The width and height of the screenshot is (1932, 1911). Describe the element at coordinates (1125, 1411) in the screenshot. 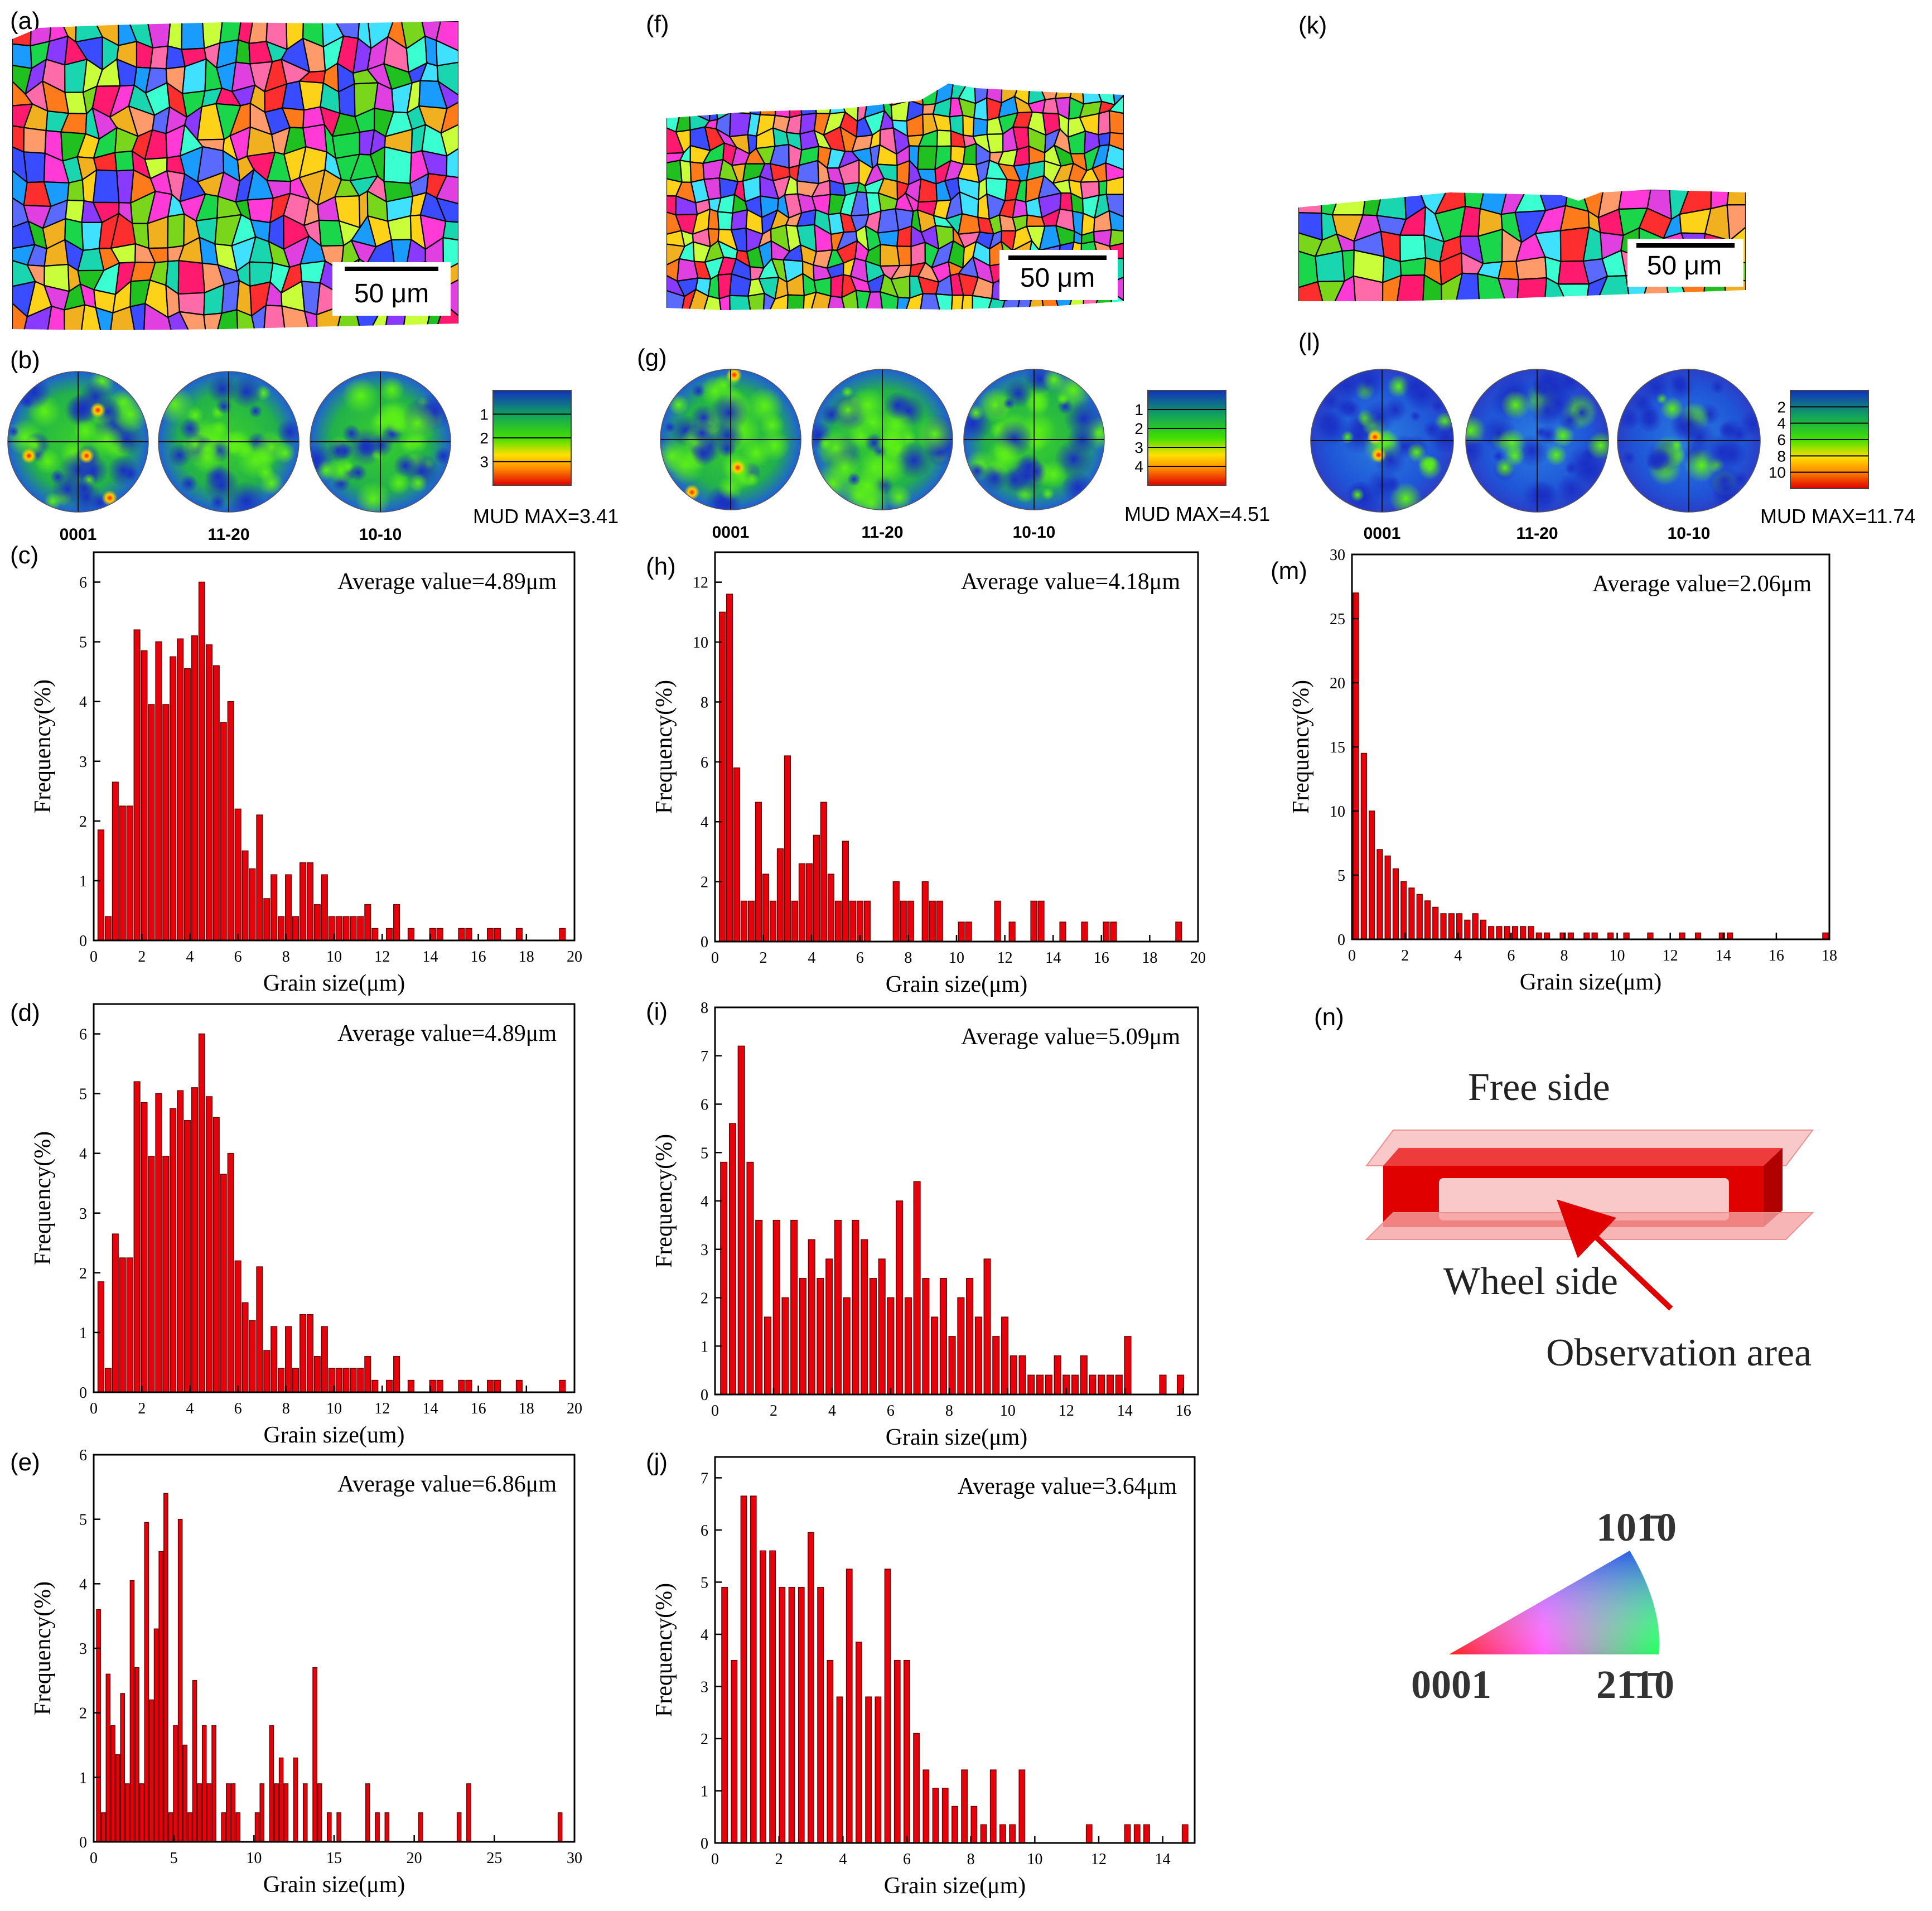

I see `x-tick-label: 14` at that location.